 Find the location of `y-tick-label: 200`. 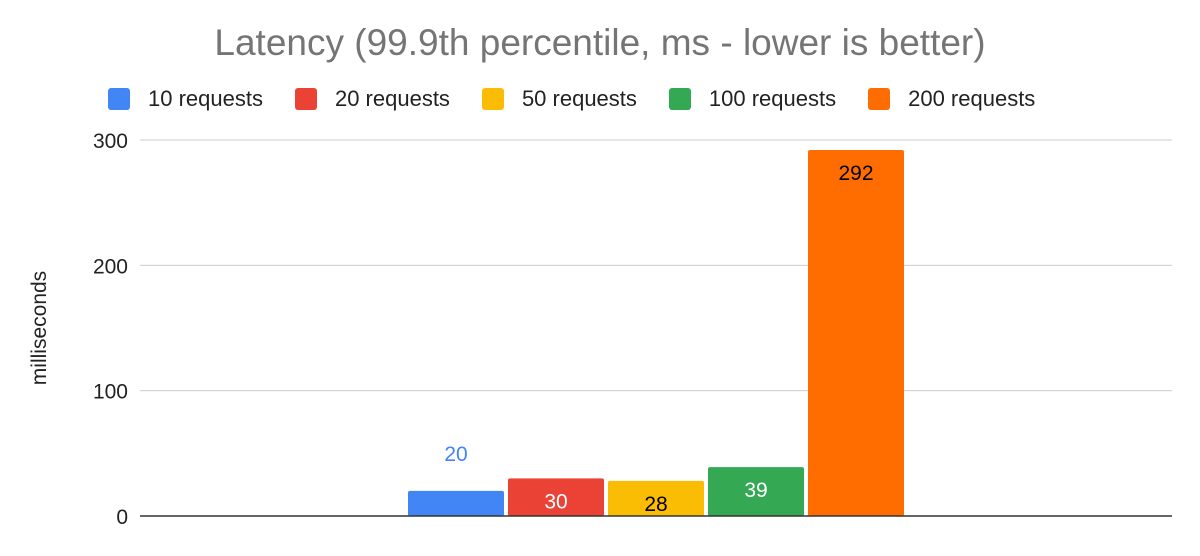

y-tick-label: 200 is located at coordinates (110, 266).